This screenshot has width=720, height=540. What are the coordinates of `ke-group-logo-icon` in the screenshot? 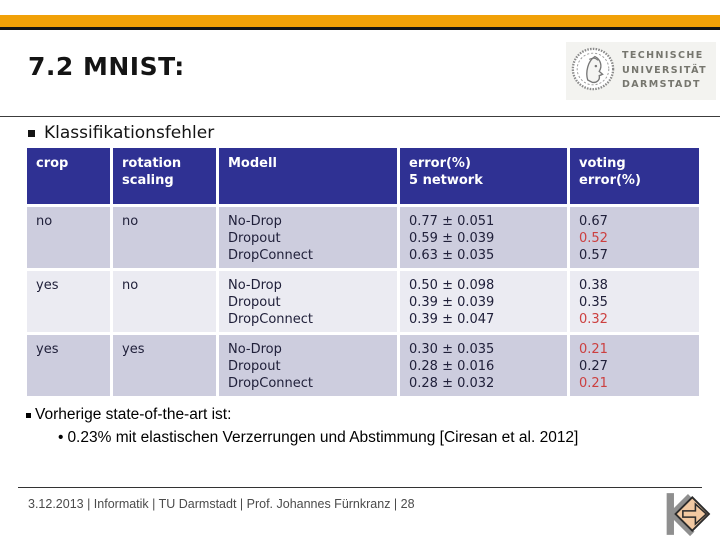 It's located at (686, 515).